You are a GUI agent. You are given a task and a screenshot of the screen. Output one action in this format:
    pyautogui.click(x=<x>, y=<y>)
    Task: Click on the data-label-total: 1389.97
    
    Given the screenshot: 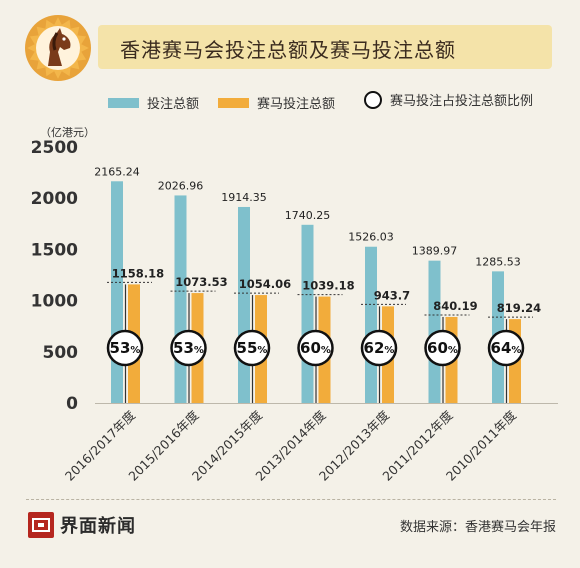 What is the action you would take?
    pyautogui.click(x=435, y=251)
    